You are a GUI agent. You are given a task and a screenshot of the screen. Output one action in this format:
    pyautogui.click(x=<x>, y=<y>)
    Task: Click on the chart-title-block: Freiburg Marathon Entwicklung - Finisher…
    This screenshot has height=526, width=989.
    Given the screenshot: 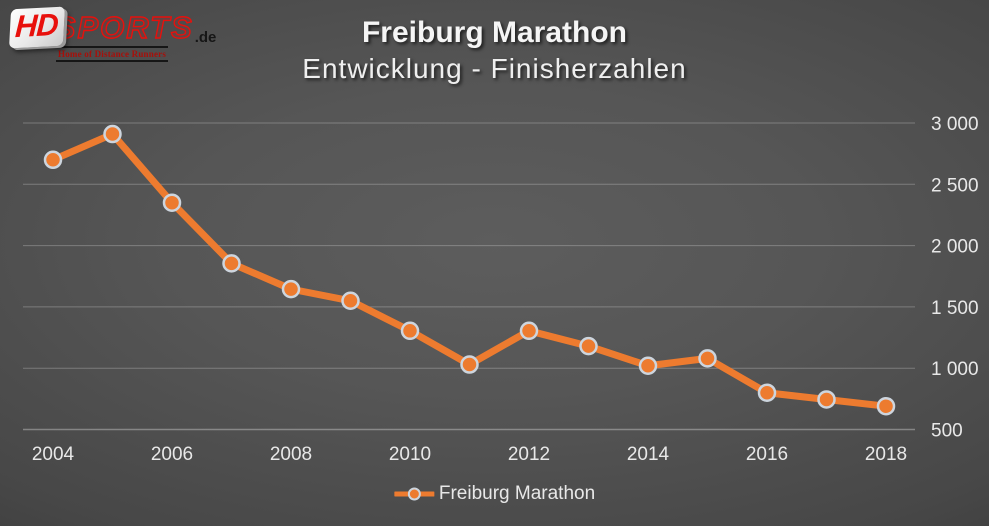 What is the action you would take?
    pyautogui.click(x=494, y=50)
    